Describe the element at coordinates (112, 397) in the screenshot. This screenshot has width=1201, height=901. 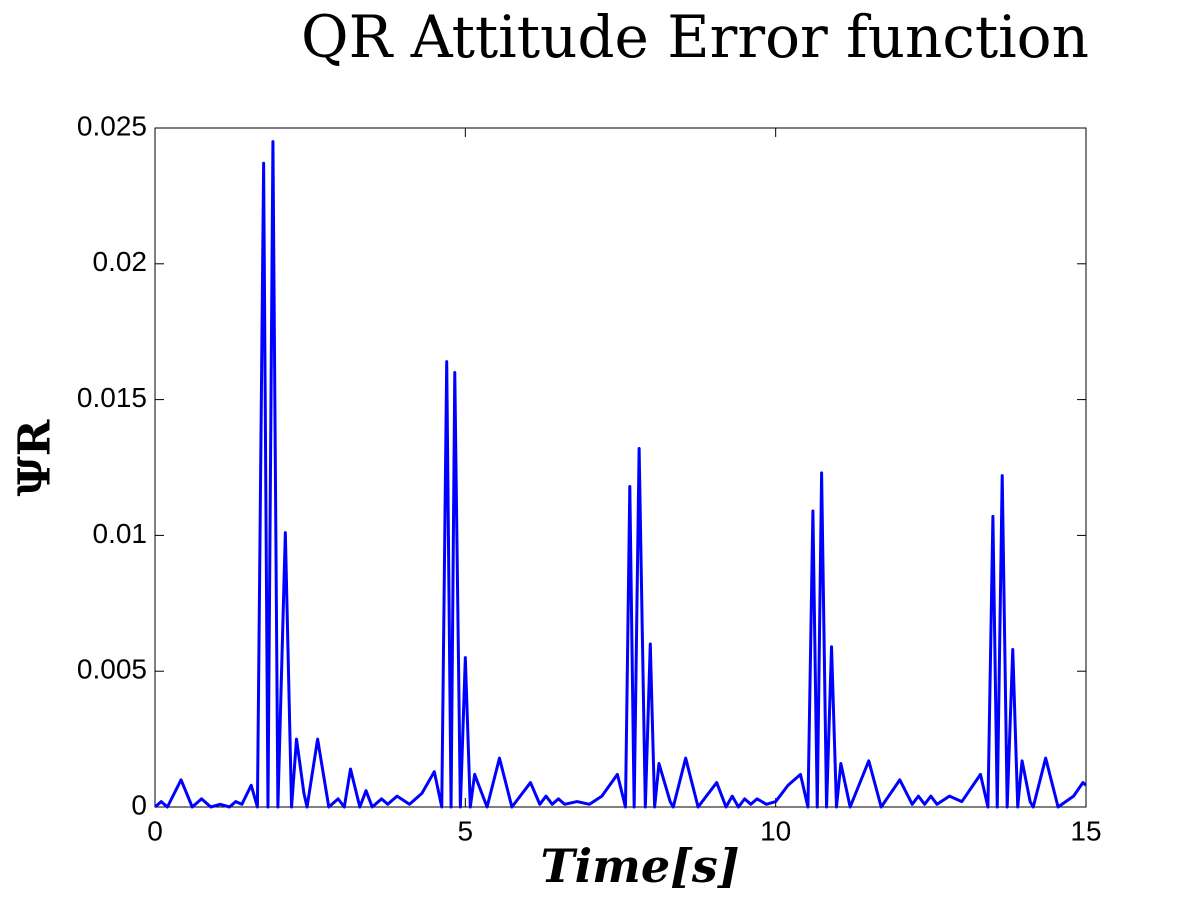
I see `y-tick-label: 0.015` at that location.